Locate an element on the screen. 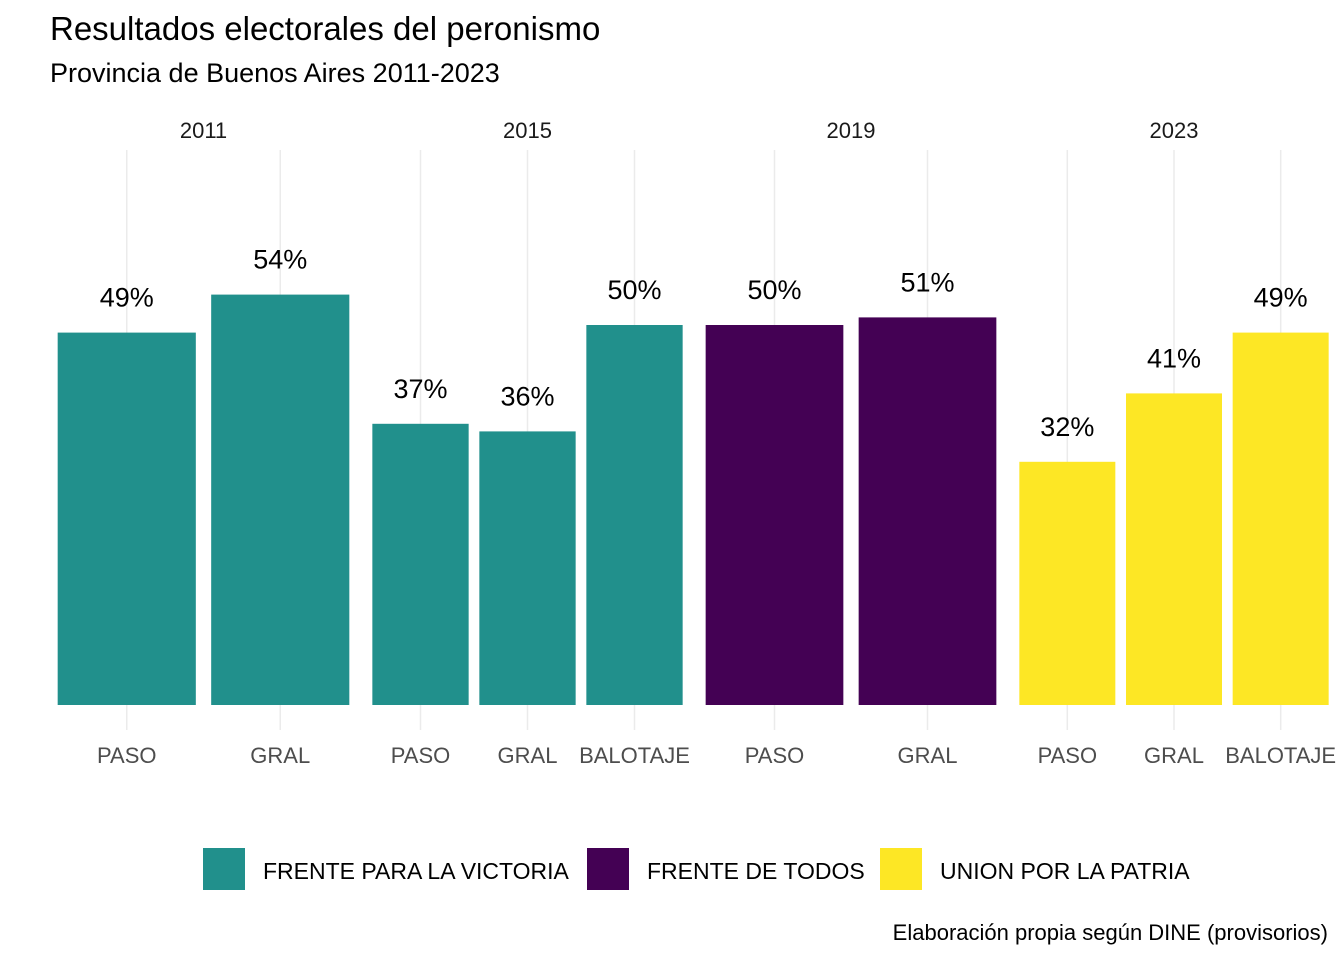  data-label: 51% is located at coordinates (927, 282).